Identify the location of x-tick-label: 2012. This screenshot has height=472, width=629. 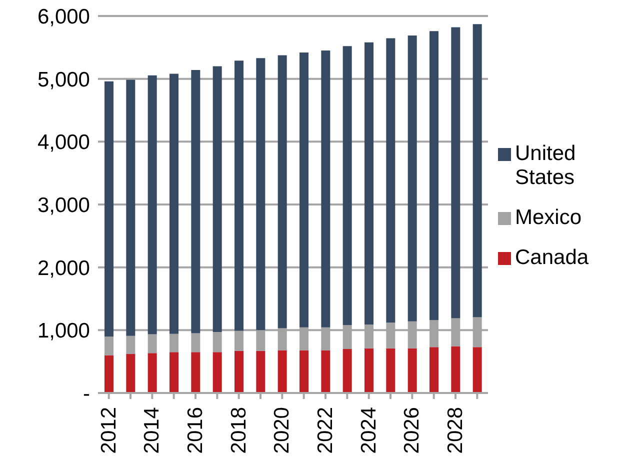
(108, 430).